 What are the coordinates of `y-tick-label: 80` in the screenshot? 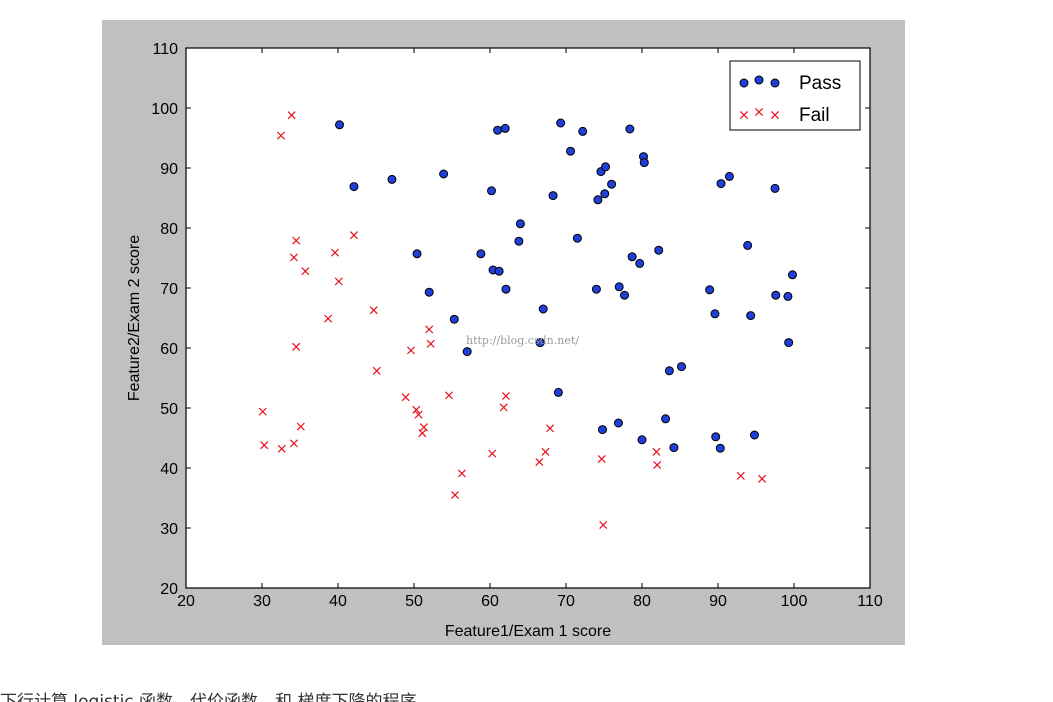 It's located at (169, 229).